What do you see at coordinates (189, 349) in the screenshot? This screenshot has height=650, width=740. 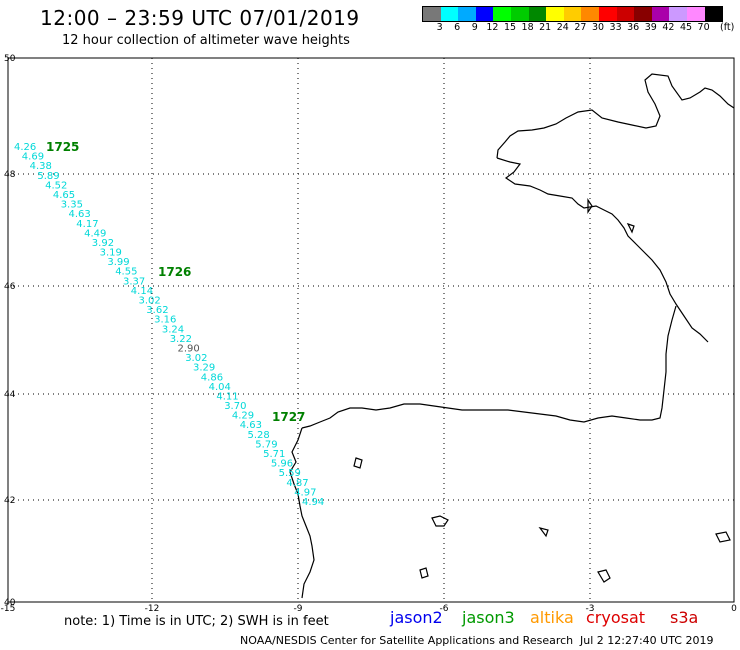 I see `wave-height-reading: 2.90` at bounding box center [189, 349].